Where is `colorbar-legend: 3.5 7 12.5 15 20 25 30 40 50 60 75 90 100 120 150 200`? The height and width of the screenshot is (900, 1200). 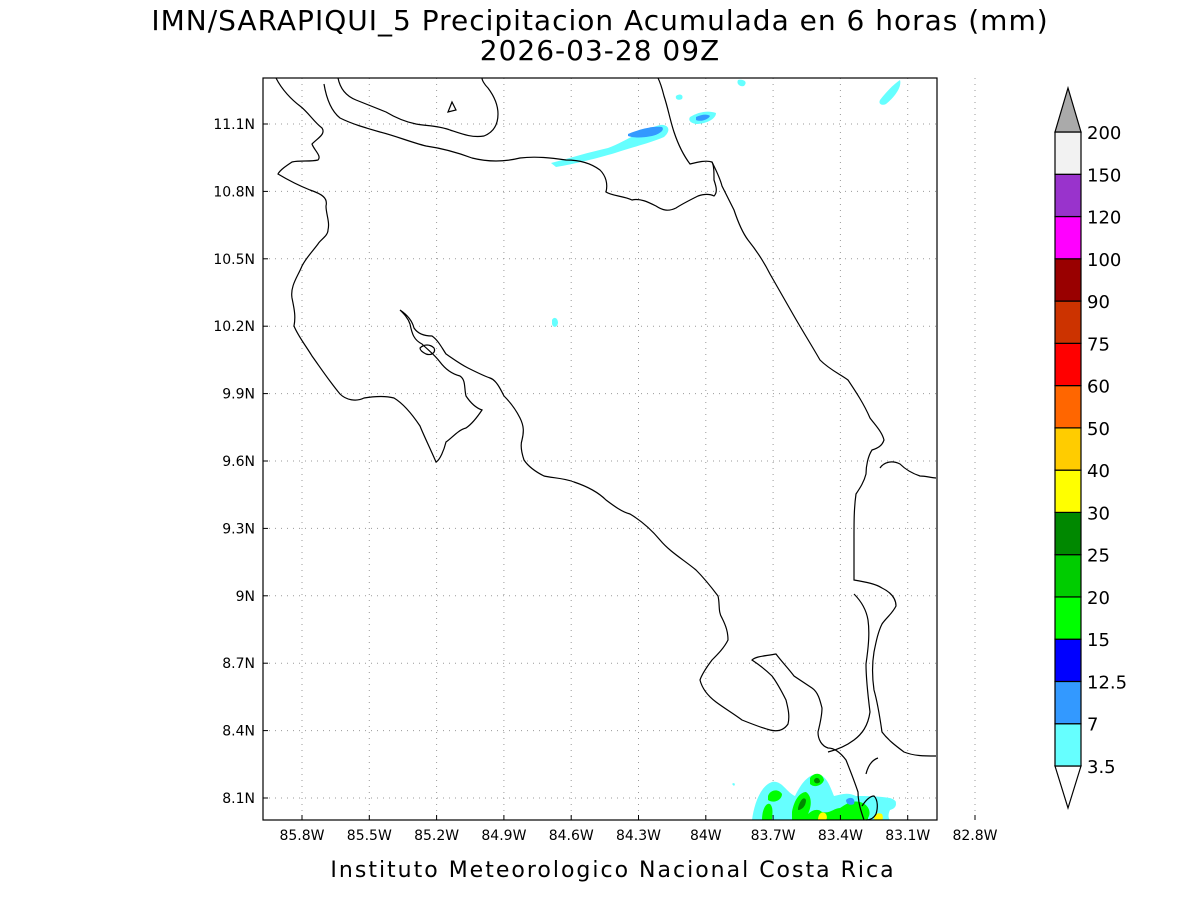 colorbar-legend: 3.5 7 12.5 15 20 25 30 40 50 60 75 90 100 120 150 200 is located at coordinates (1090, 448).